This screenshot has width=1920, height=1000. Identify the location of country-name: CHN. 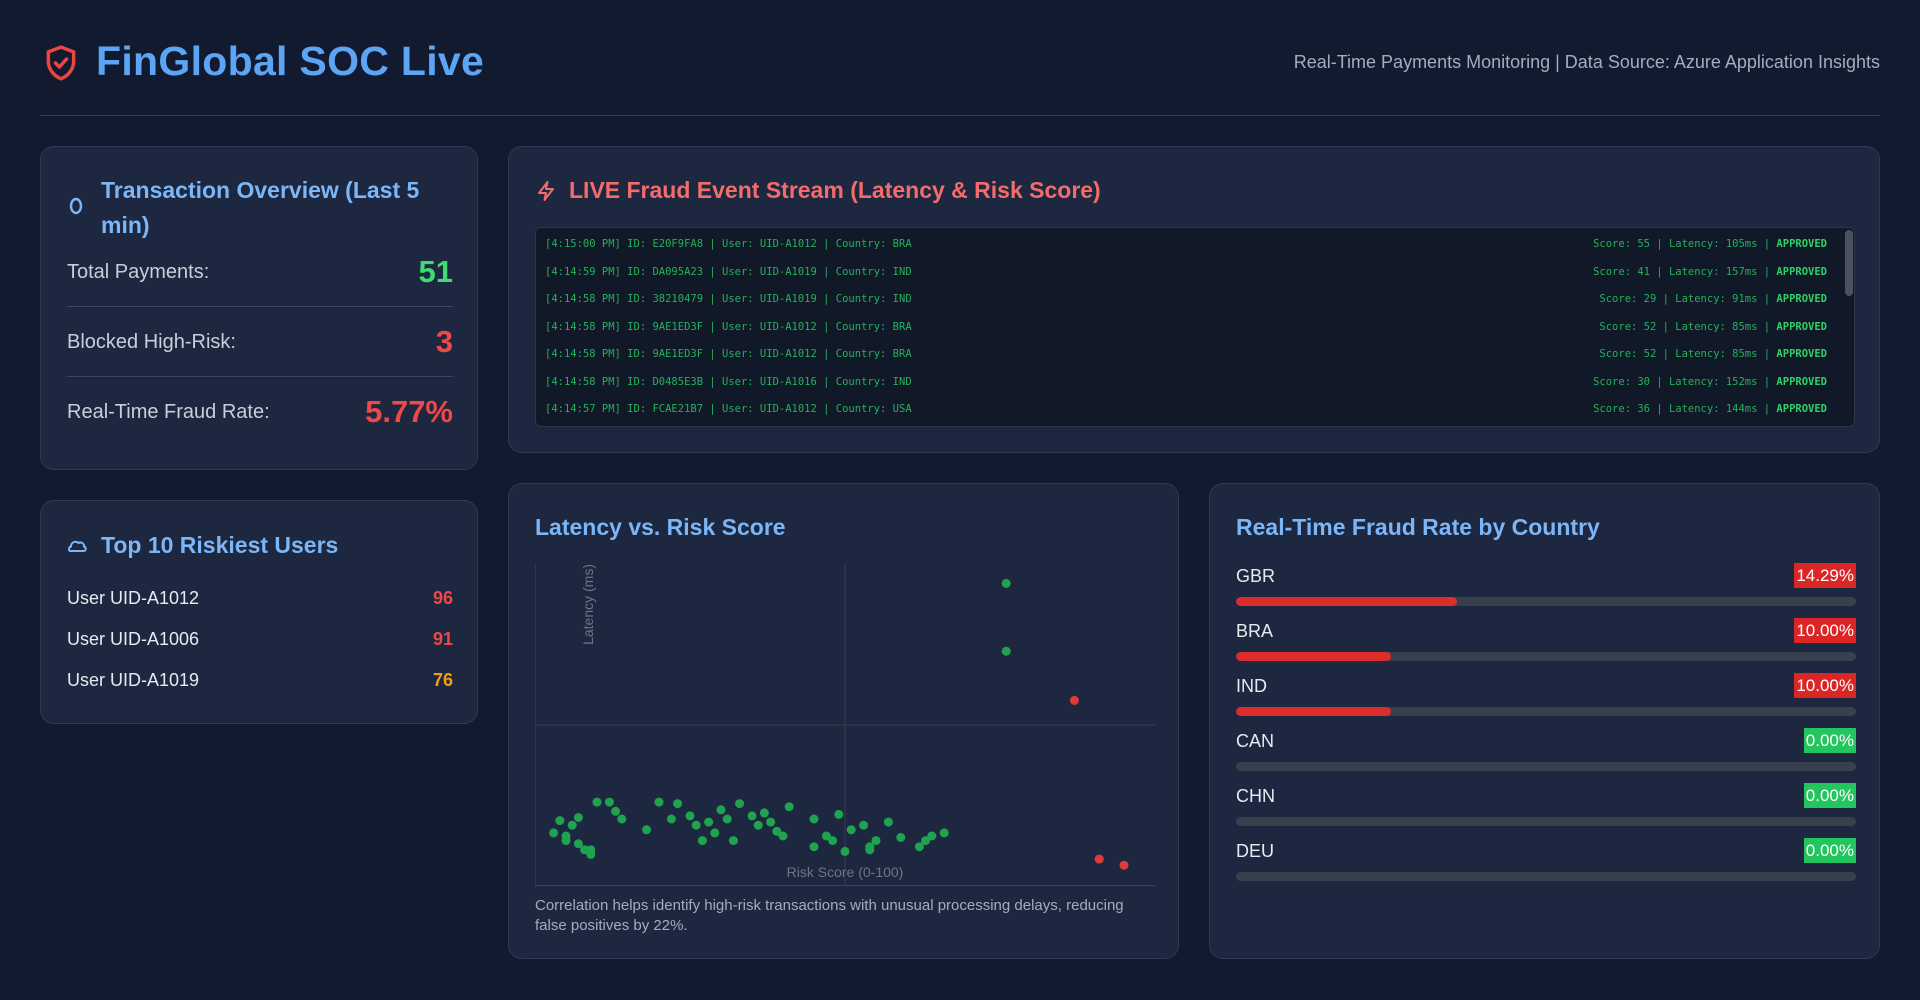
(1255, 796).